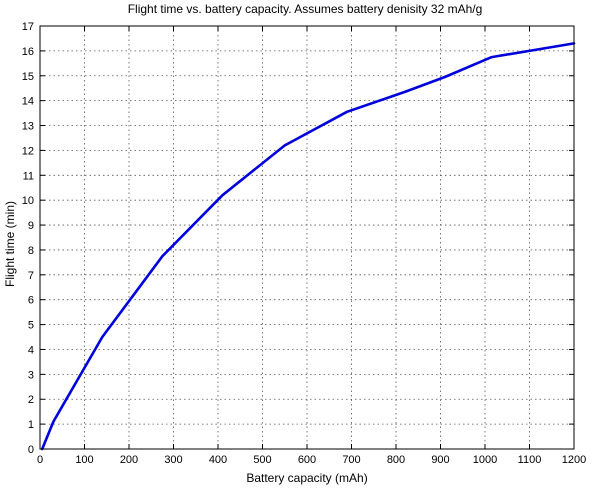 Image resolution: width=600 pixels, height=491 pixels. What do you see at coordinates (28, 176) in the screenshot?
I see `y-tick-label: 11` at bounding box center [28, 176].